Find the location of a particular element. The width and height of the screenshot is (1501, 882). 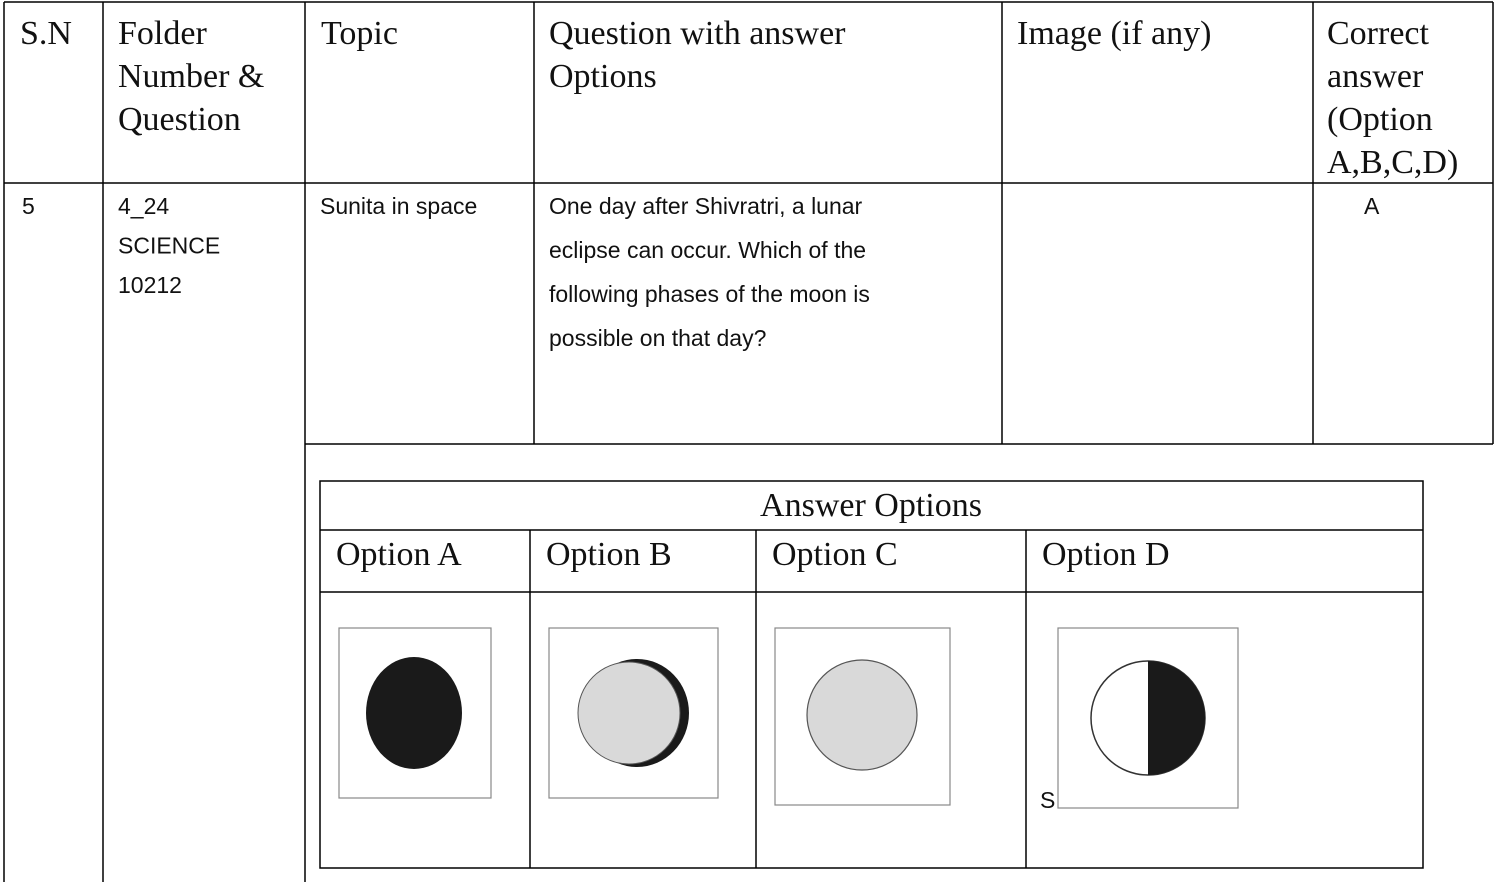

header-cell: Folder is located at coordinates (162, 33).